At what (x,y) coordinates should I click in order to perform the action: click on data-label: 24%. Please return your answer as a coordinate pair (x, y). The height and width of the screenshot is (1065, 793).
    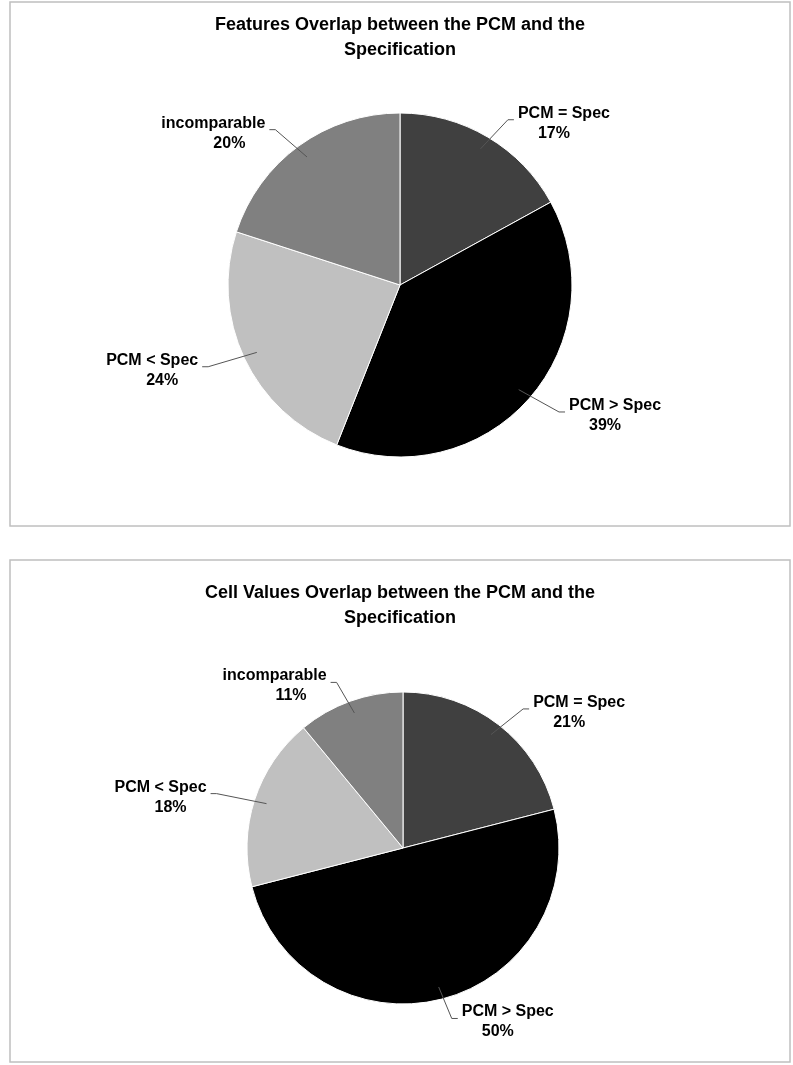
    Looking at the image, I should click on (162, 379).